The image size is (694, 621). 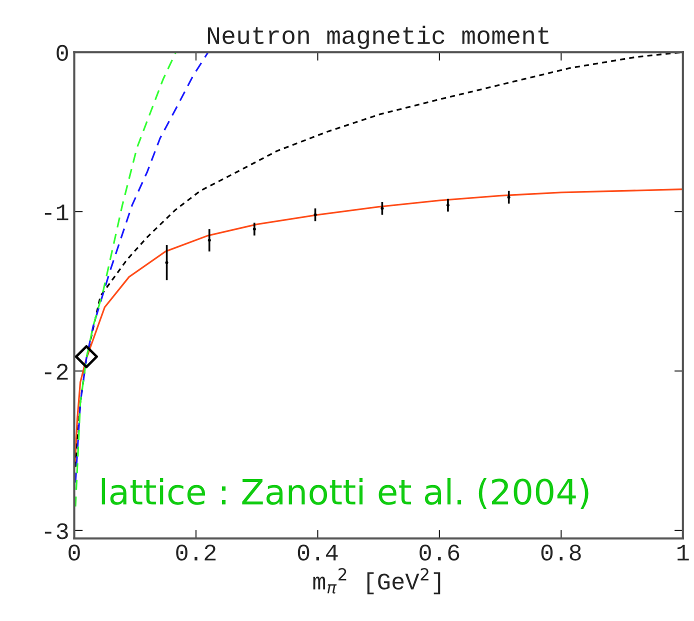 What do you see at coordinates (345, 493) in the screenshot?
I see `annotation: lattice : Zanotti et al. (2004)` at bounding box center [345, 493].